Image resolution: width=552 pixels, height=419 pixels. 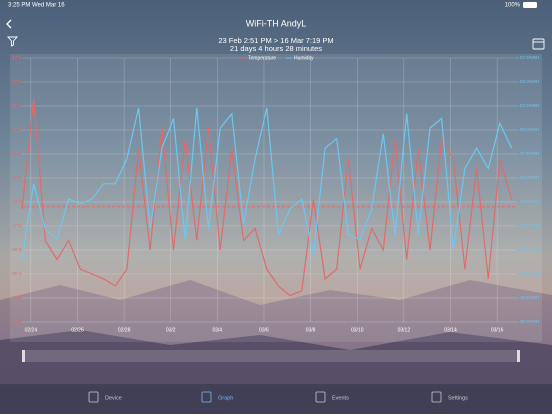 I want to click on y2-tick-label: 45.0%RH, so click(x=529, y=177).